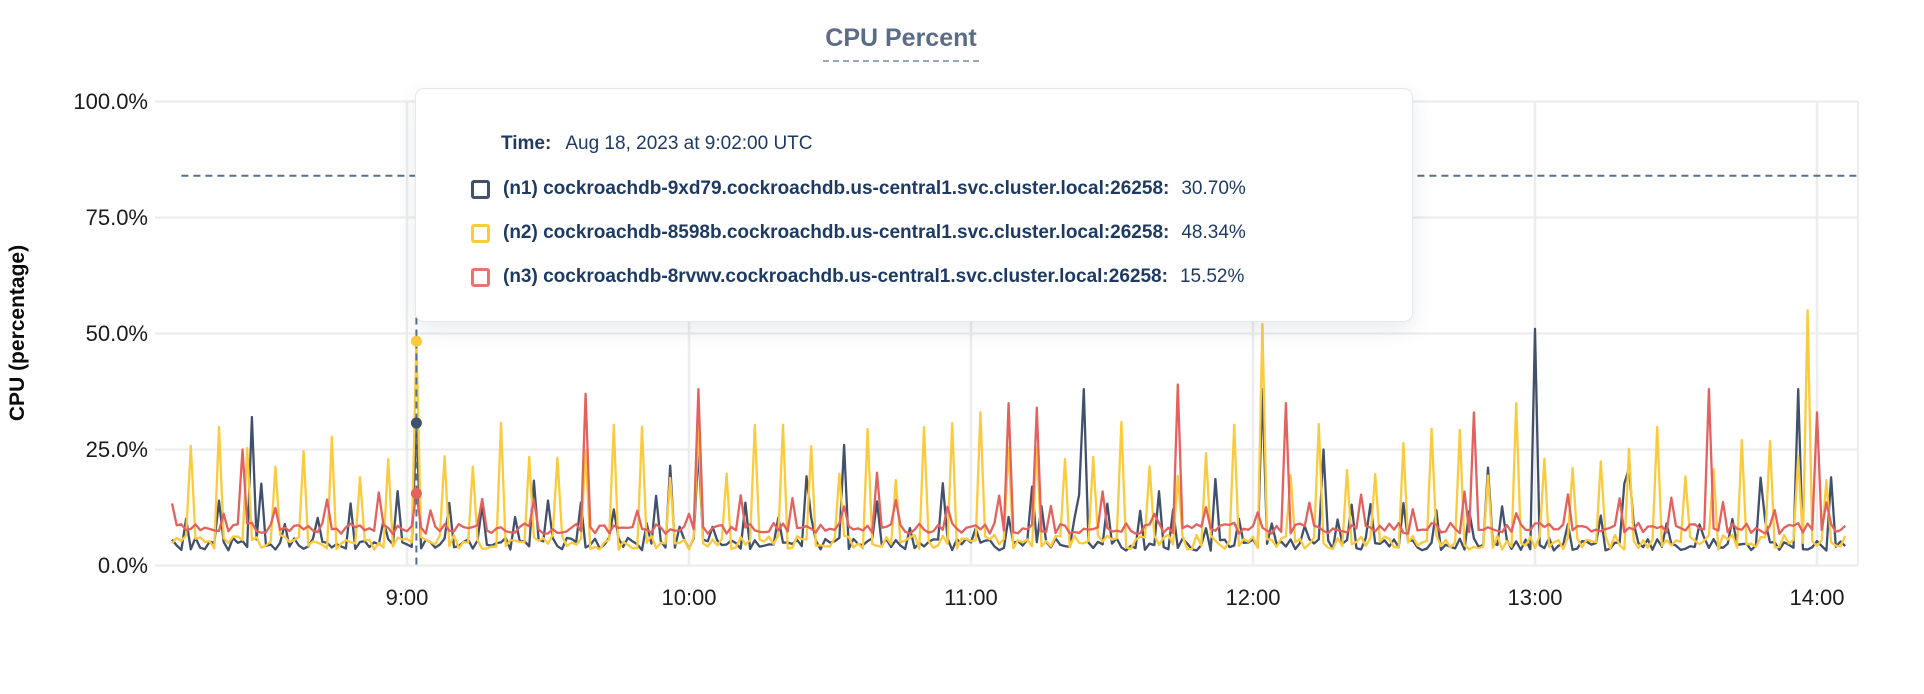  Describe the element at coordinates (1535, 597) in the screenshot. I see `x-tick-label: 13:00` at that location.